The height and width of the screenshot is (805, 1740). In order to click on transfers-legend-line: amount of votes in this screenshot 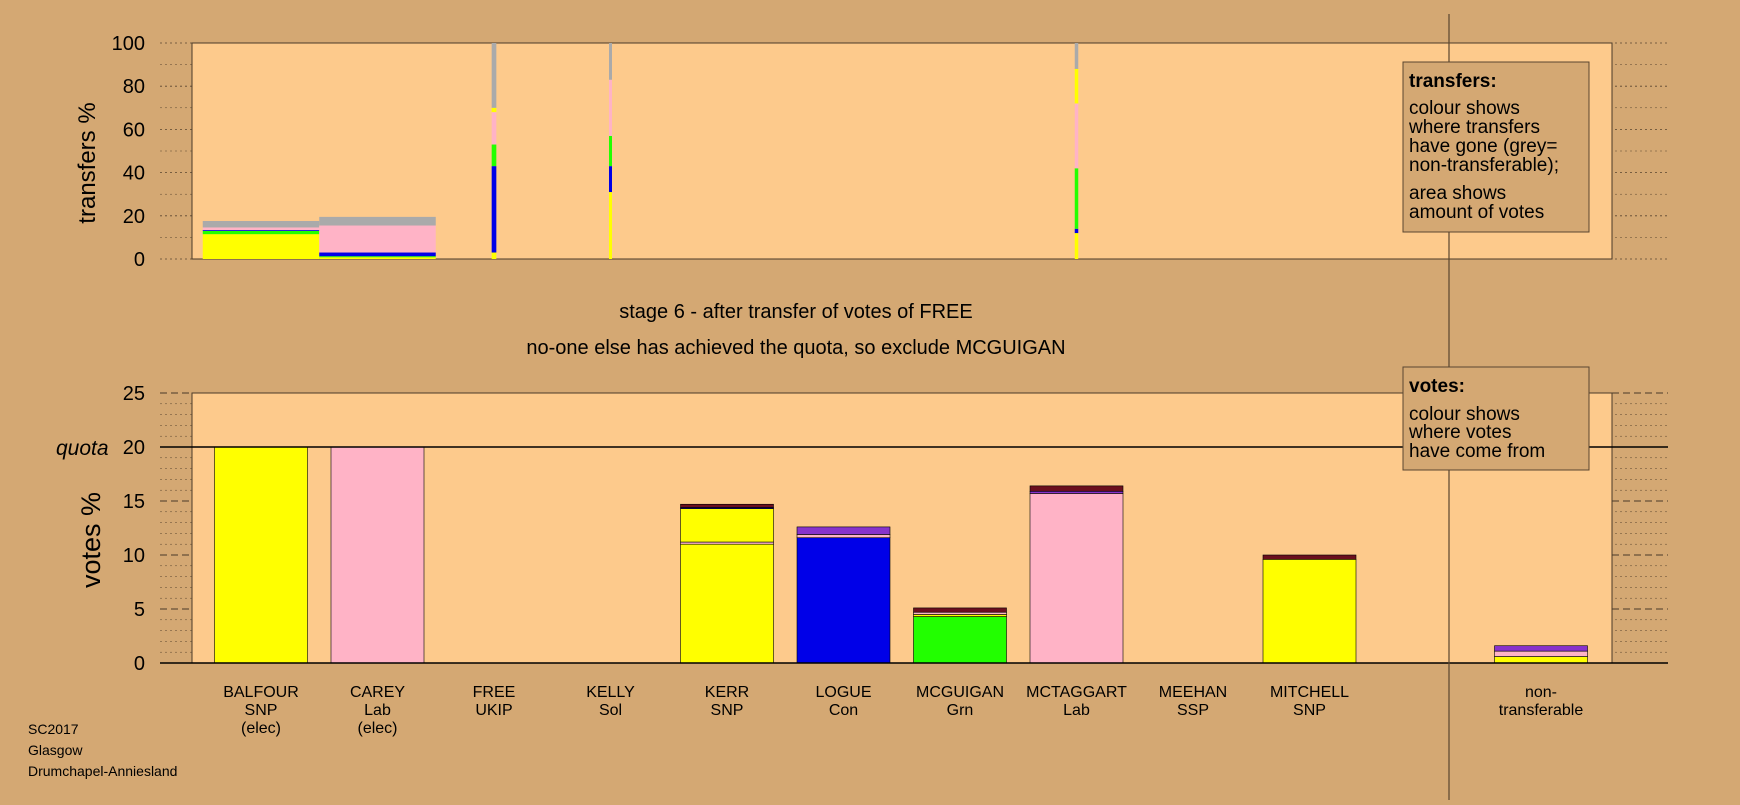, I will do `click(1476, 212)`.